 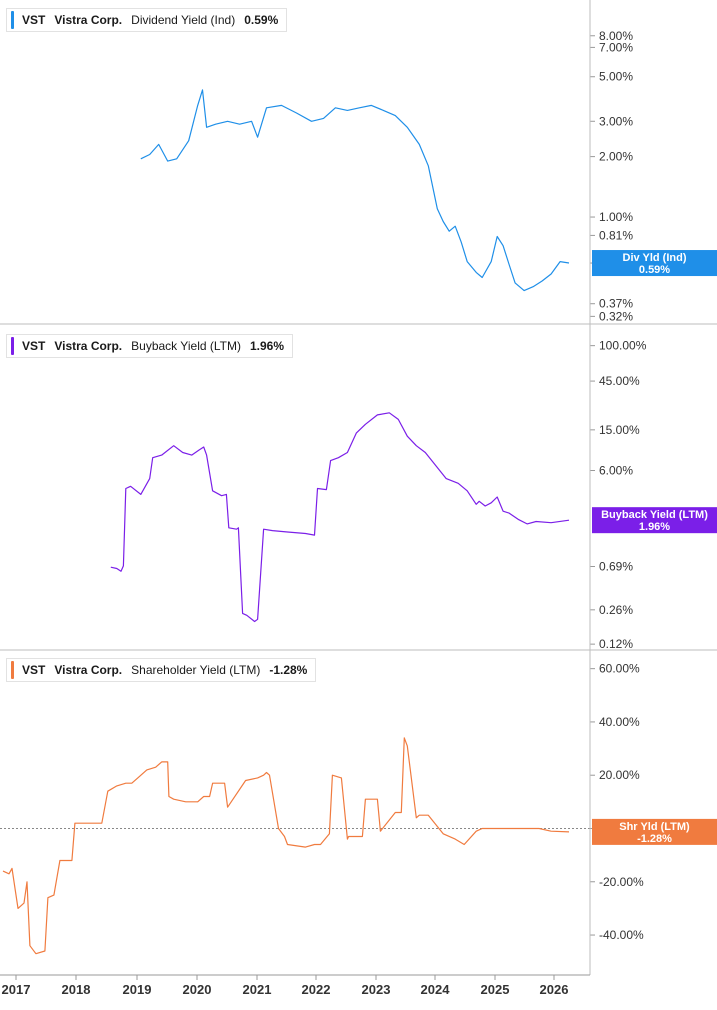 What do you see at coordinates (257, 989) in the screenshot?
I see `x-tick-label: 2021` at bounding box center [257, 989].